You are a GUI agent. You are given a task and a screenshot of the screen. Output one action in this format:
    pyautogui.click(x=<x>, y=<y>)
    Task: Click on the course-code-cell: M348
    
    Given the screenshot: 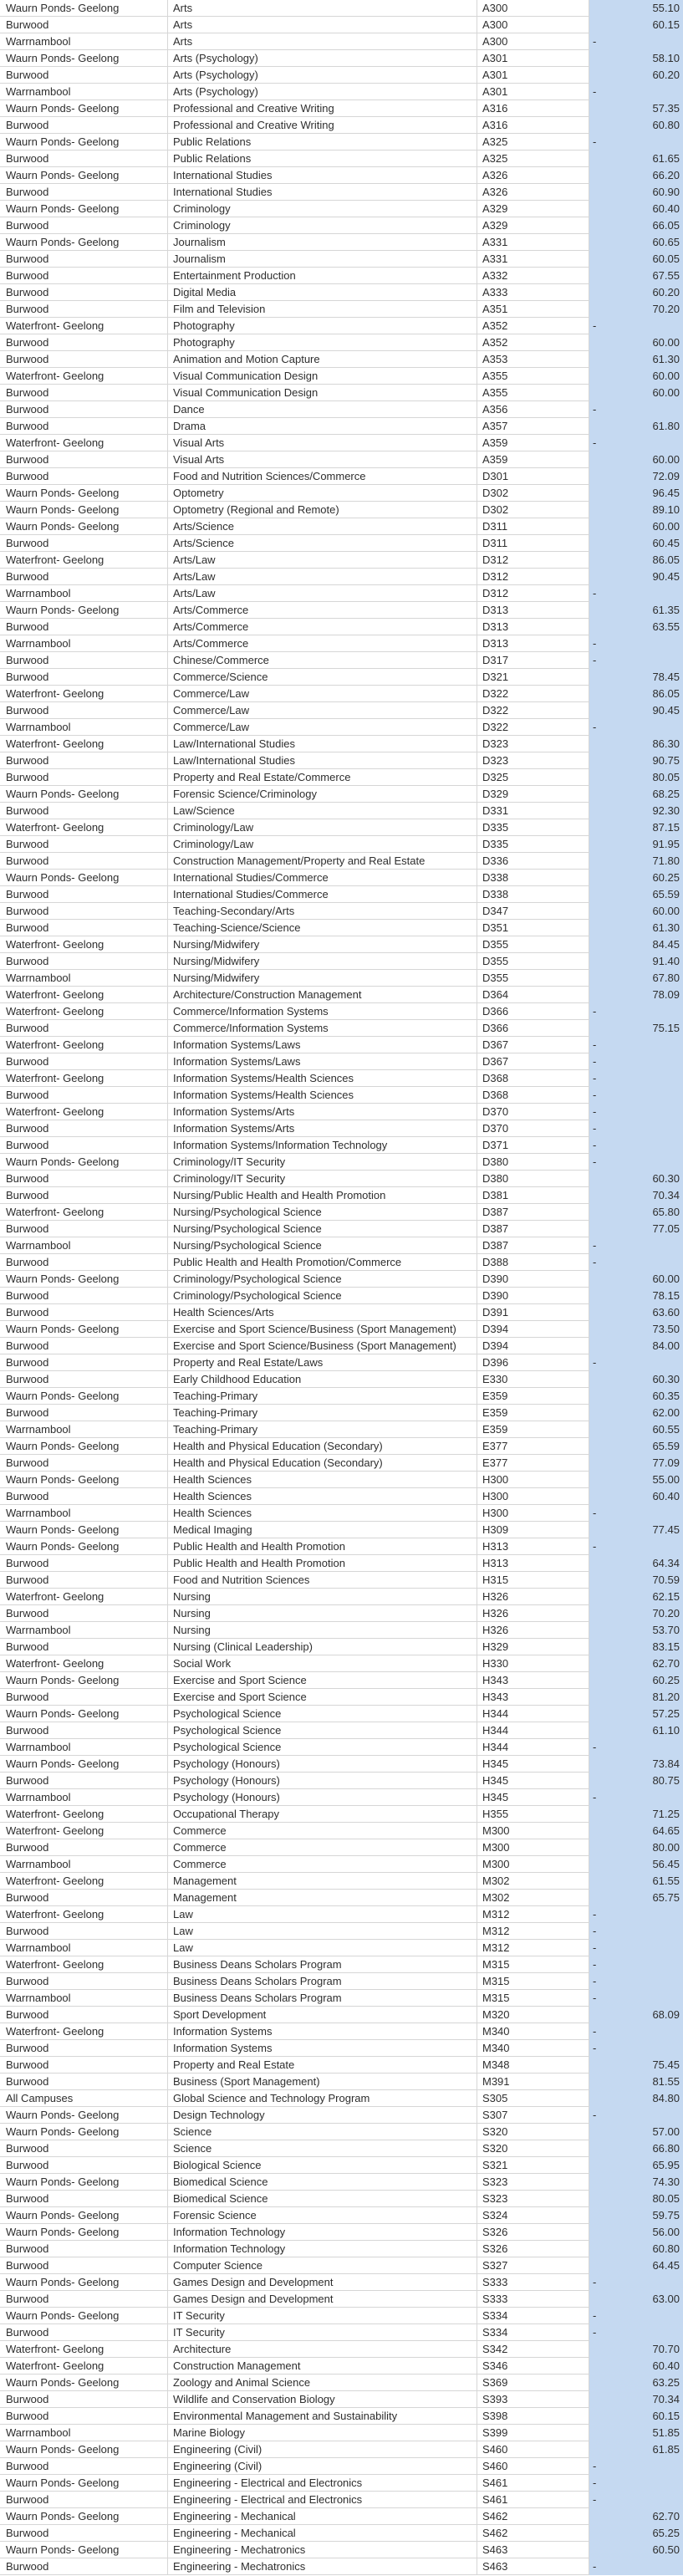 What is the action you would take?
    pyautogui.click(x=533, y=2065)
    